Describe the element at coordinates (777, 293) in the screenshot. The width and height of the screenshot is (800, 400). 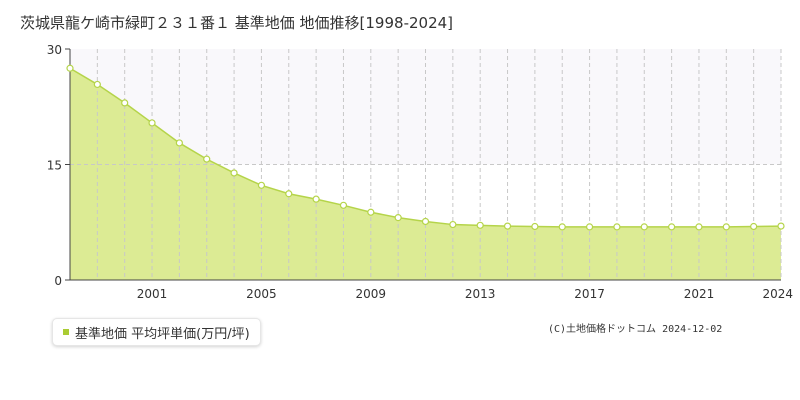
I see `x-tick-label: 2024` at that location.